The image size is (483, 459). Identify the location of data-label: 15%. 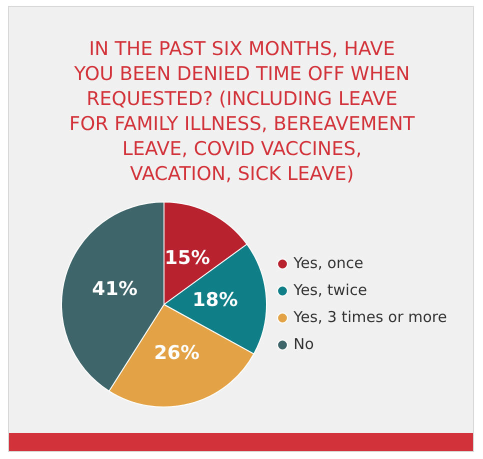
(187, 257).